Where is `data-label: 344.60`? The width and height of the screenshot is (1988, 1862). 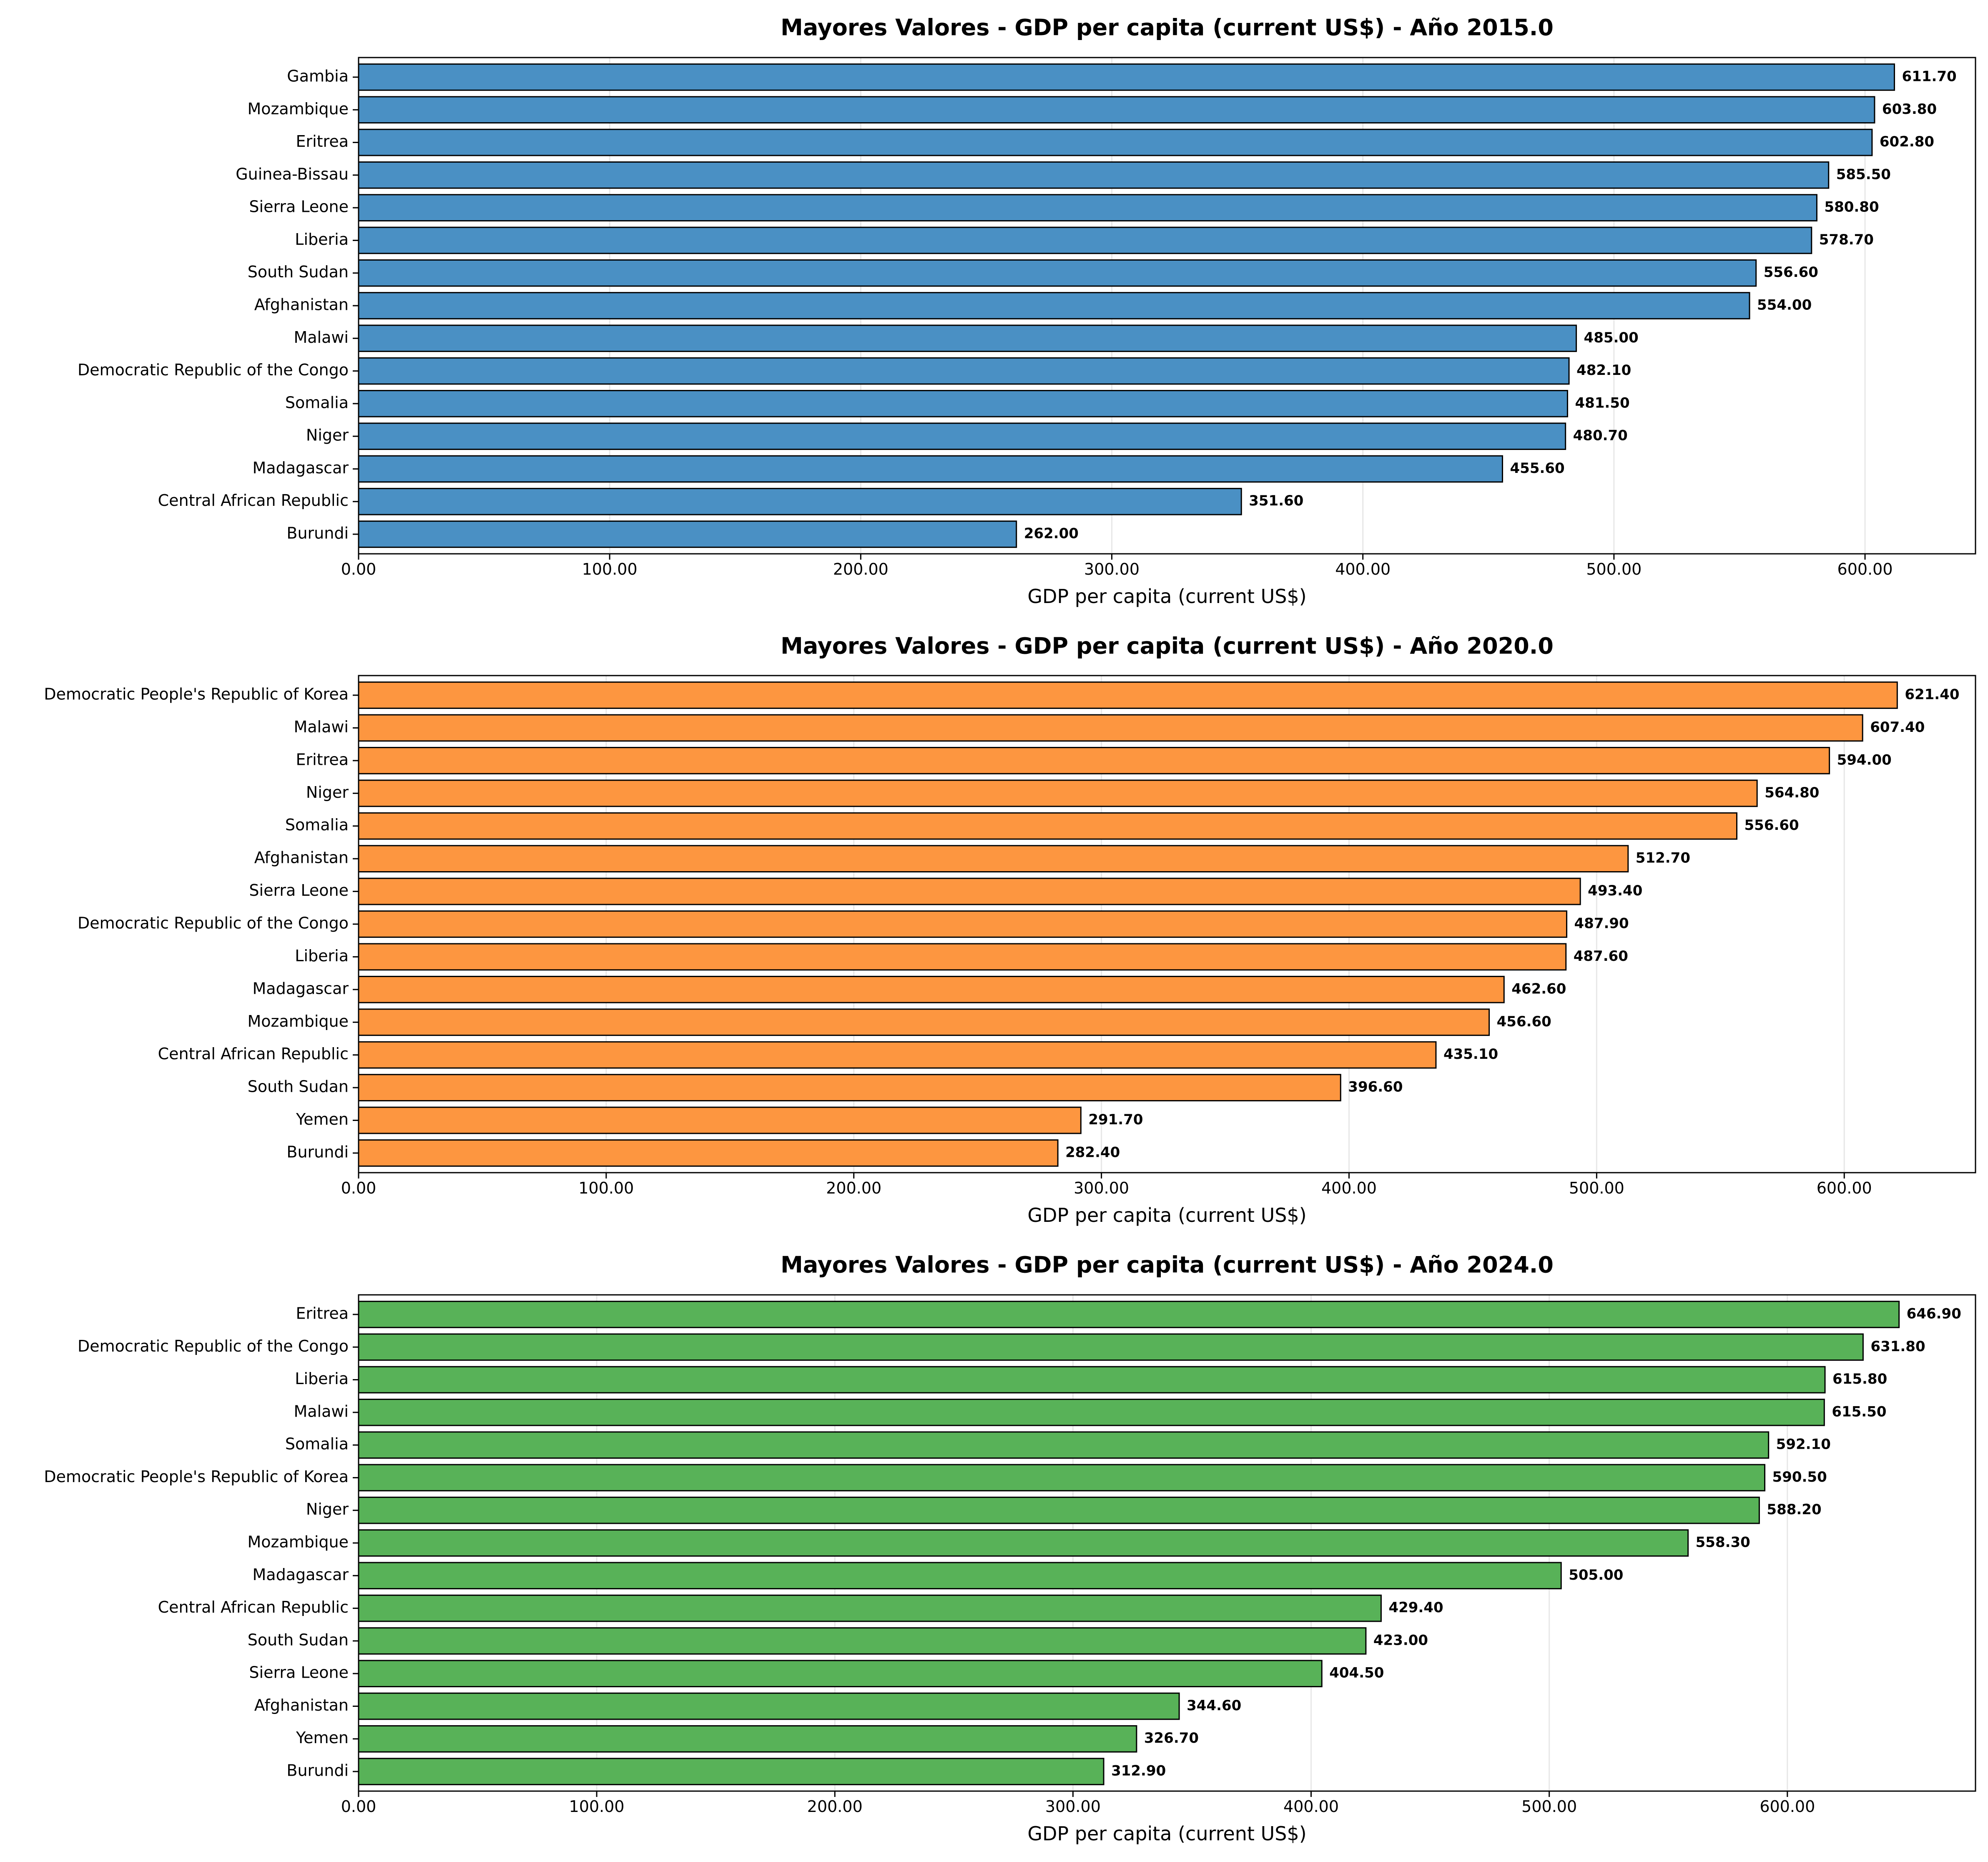 data-label: 344.60 is located at coordinates (1214, 1705).